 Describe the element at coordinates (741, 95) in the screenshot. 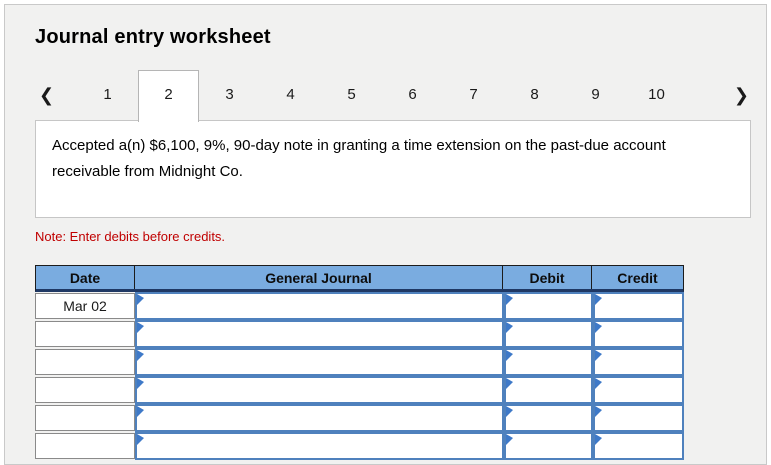

I see `chevron-right-icon: ❯` at that location.